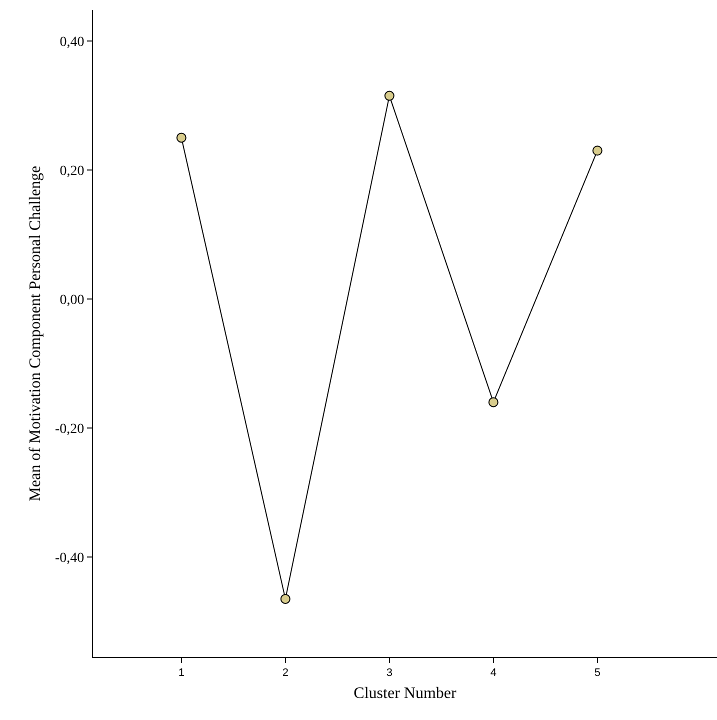 The width and height of the screenshot is (717, 720). I want to click on y-tick-label: -0,20, so click(69, 429).